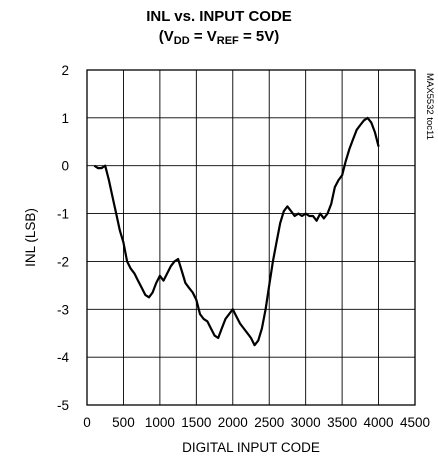 The height and width of the screenshot is (468, 438). What do you see at coordinates (219, 16) in the screenshot?
I see `chart-title: INL vs. INPUT CODE` at bounding box center [219, 16].